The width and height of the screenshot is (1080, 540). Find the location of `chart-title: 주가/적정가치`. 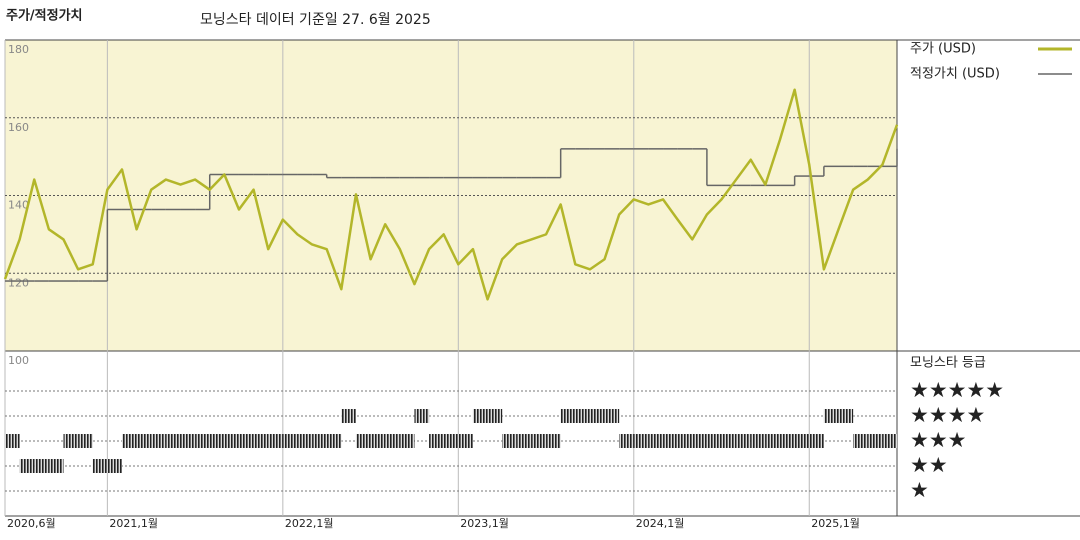

chart-title: 주가/적정가치 is located at coordinates (44, 16).